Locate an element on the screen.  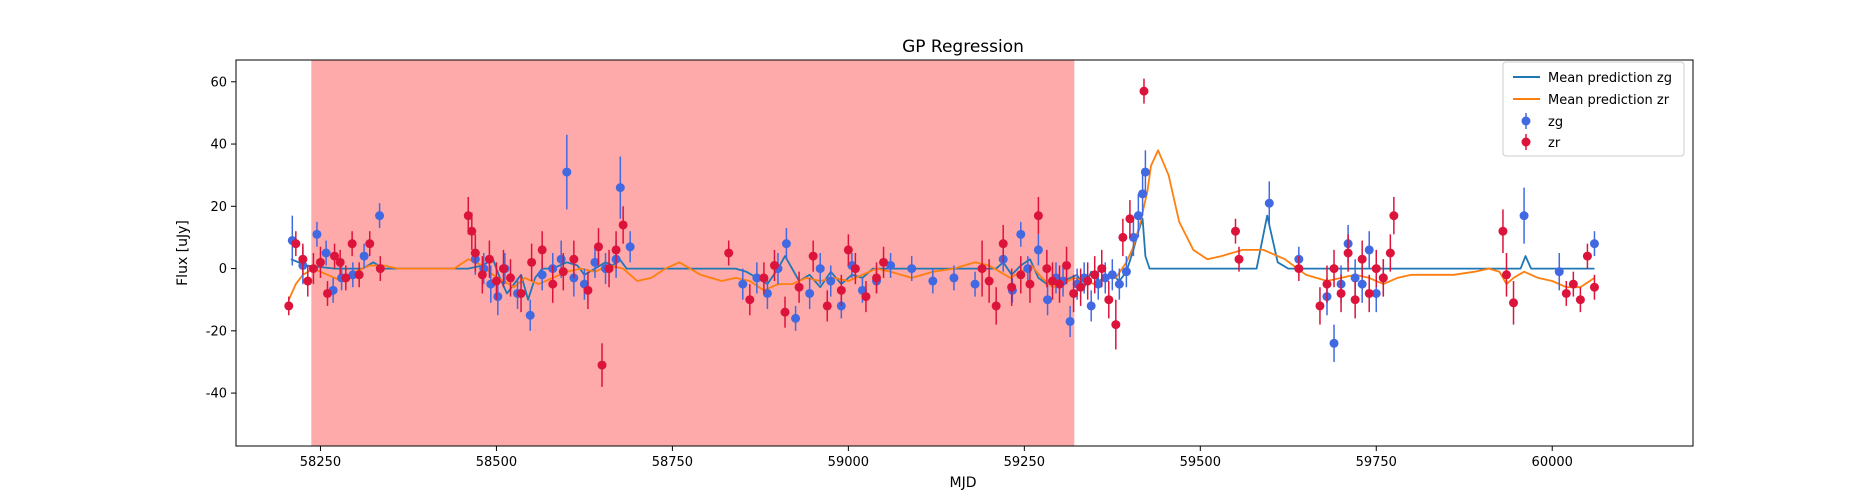
x-tick-label: 58250 is located at coordinates (320, 462).